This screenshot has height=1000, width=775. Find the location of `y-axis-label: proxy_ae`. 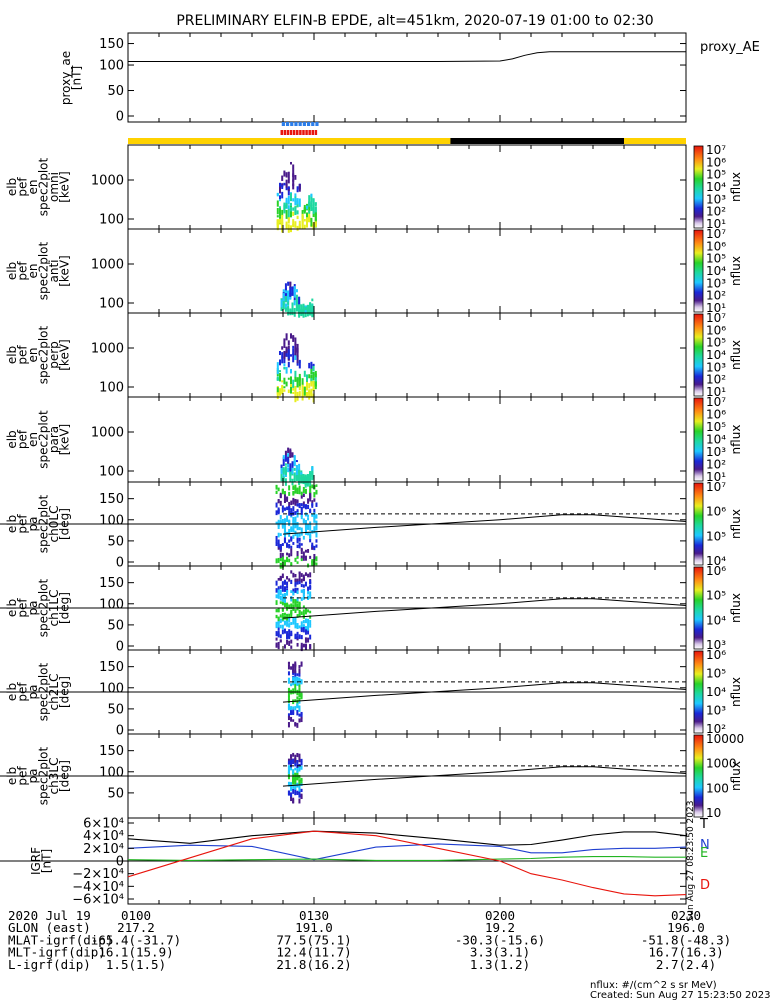

y-axis-label: proxy_ae is located at coordinates (66, 78).